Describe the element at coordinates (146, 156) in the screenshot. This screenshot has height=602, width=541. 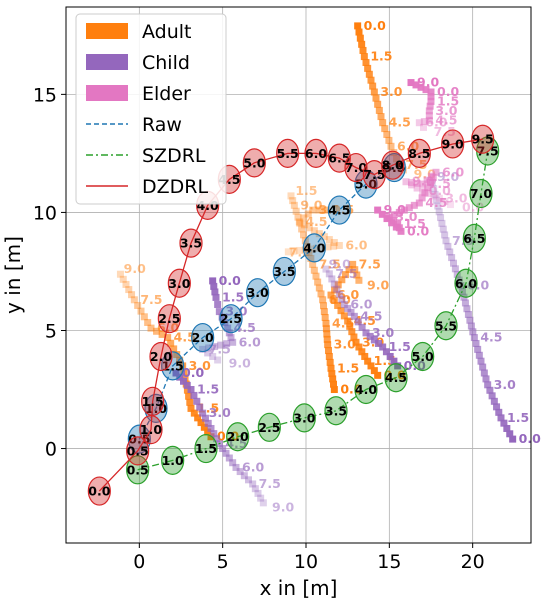
I see `legend-item-szdrl: SZDRL` at that location.